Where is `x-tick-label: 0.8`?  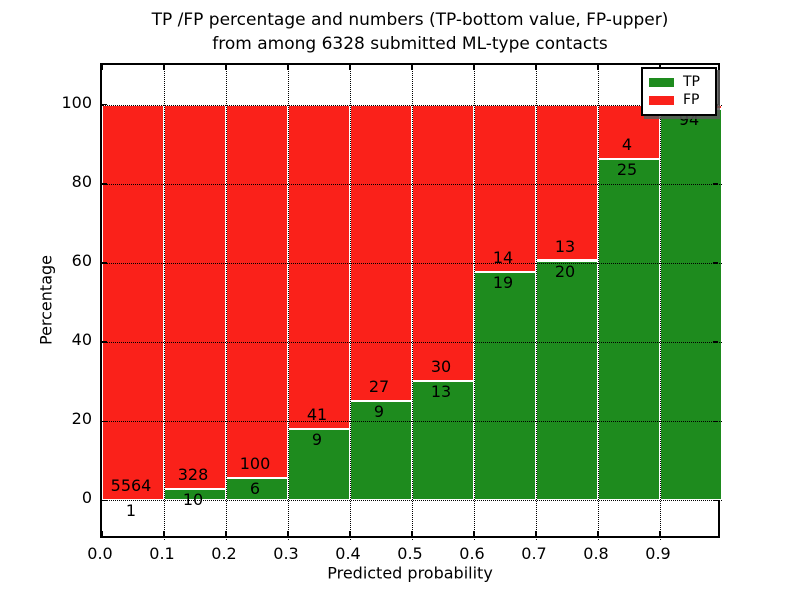 x-tick-label: 0.8 is located at coordinates (596, 553).